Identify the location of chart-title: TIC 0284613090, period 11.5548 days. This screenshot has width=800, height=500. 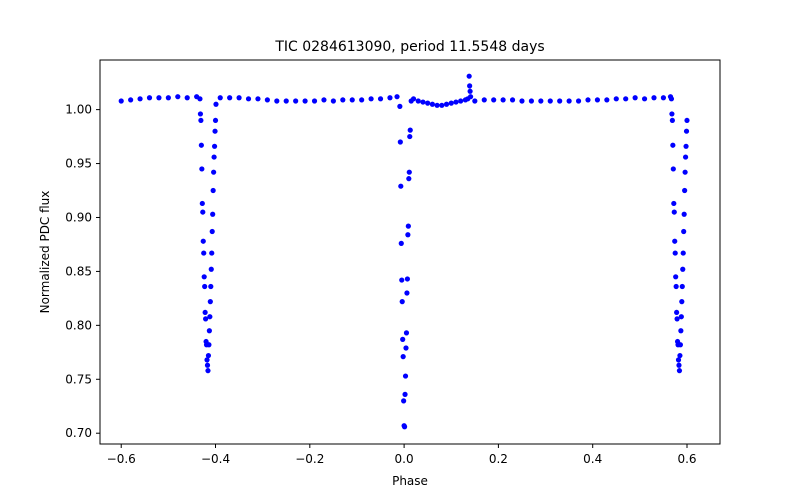
(409, 47).